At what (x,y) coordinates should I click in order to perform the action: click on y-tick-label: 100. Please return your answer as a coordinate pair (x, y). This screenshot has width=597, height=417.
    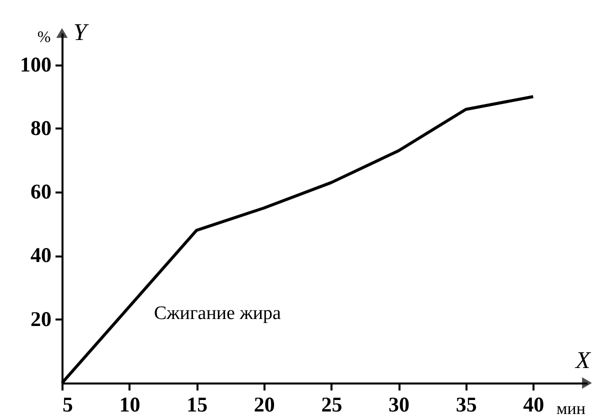
    Looking at the image, I should click on (36, 64).